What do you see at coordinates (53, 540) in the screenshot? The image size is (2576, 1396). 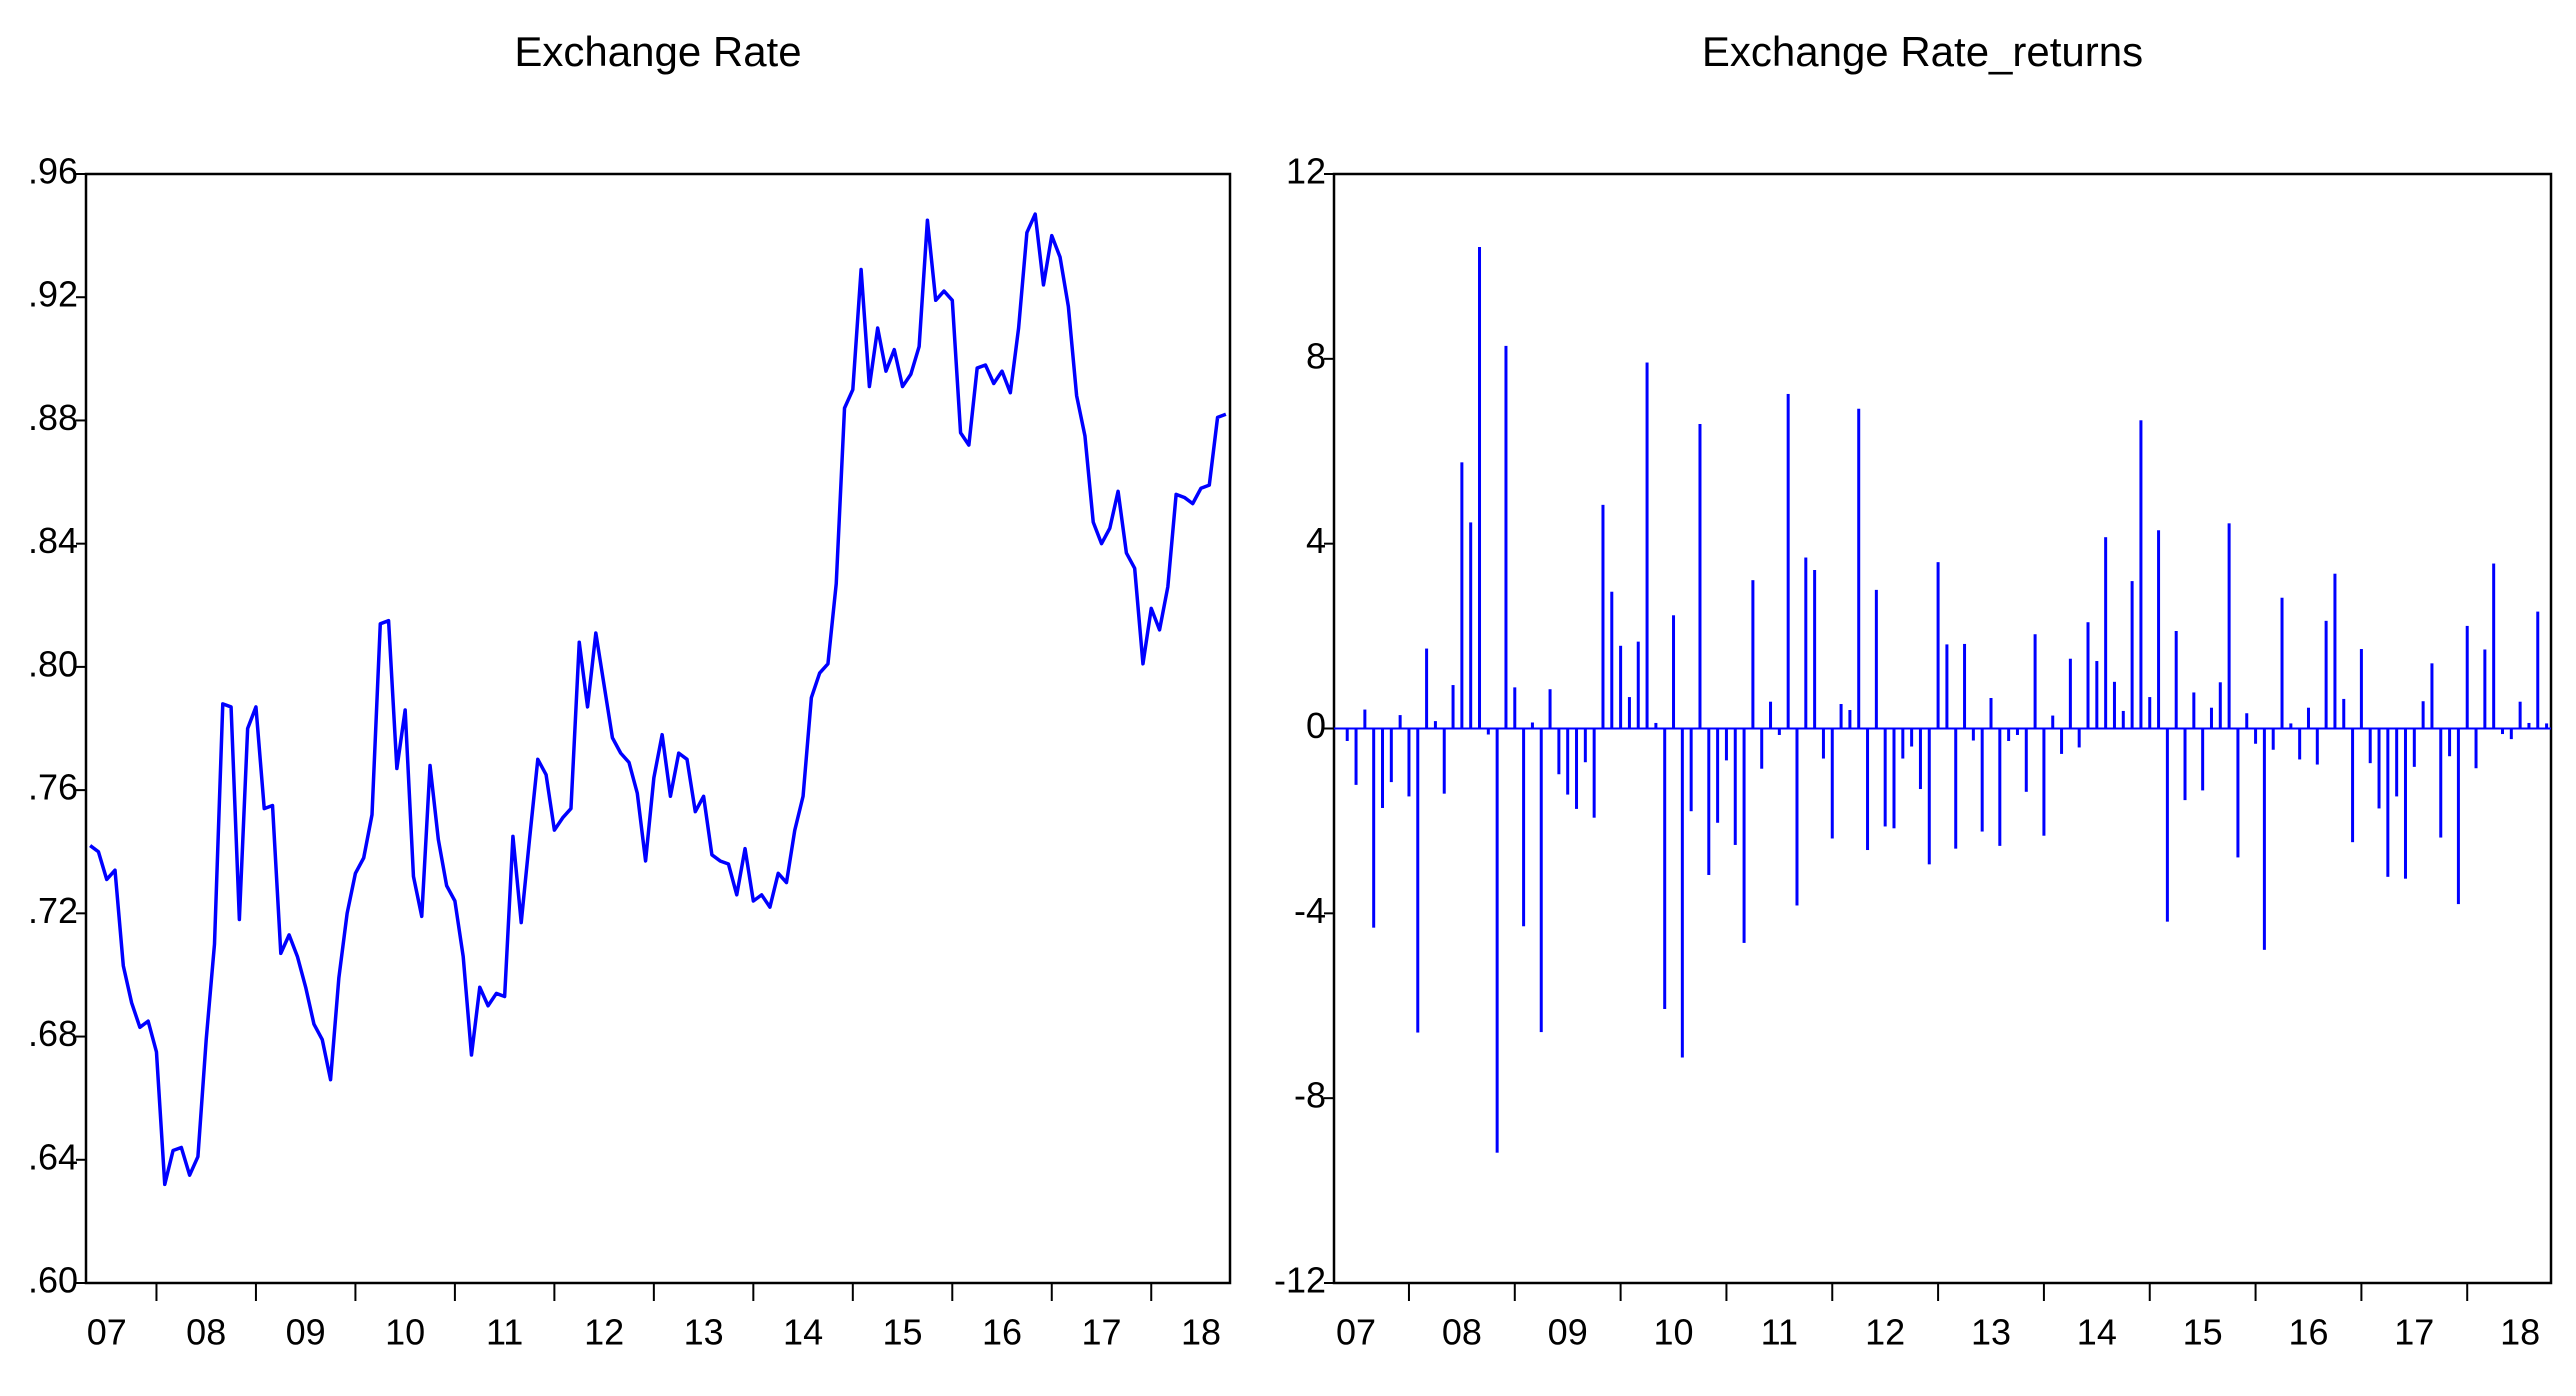 I see `y-tick-label: .84` at bounding box center [53, 540].